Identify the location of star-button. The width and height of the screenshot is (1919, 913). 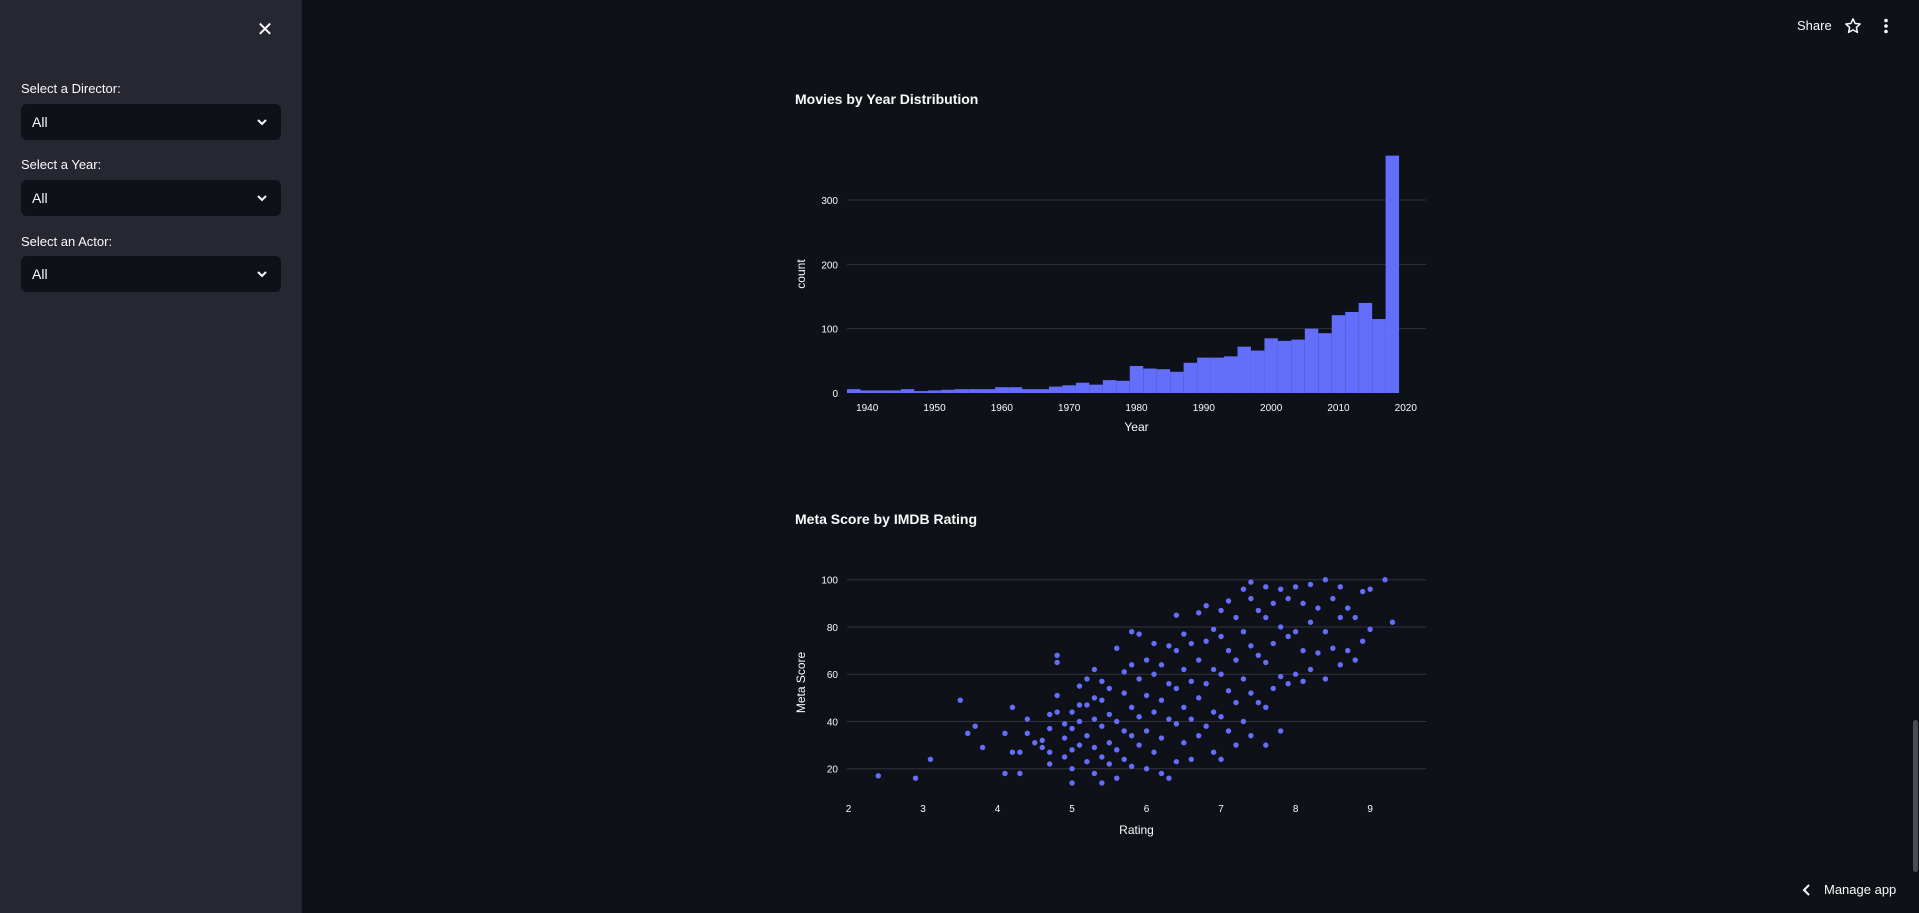
(1853, 26).